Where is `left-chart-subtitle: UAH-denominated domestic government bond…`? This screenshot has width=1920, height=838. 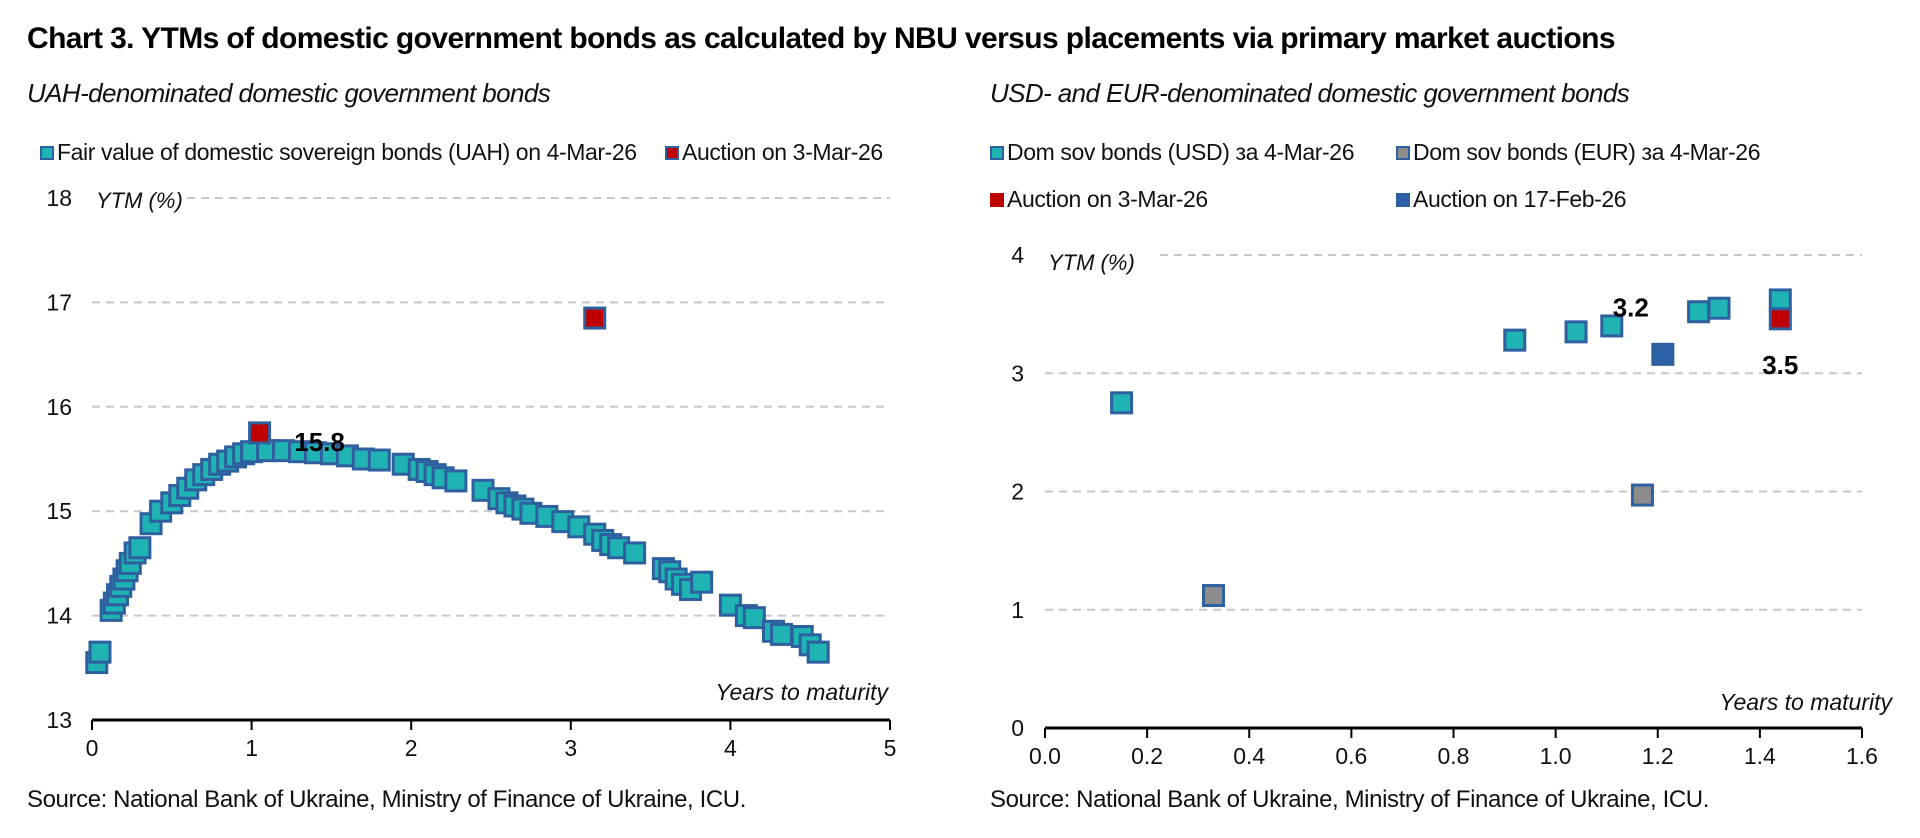 left-chart-subtitle: UAH-denominated domestic government bond… is located at coordinates (289, 93).